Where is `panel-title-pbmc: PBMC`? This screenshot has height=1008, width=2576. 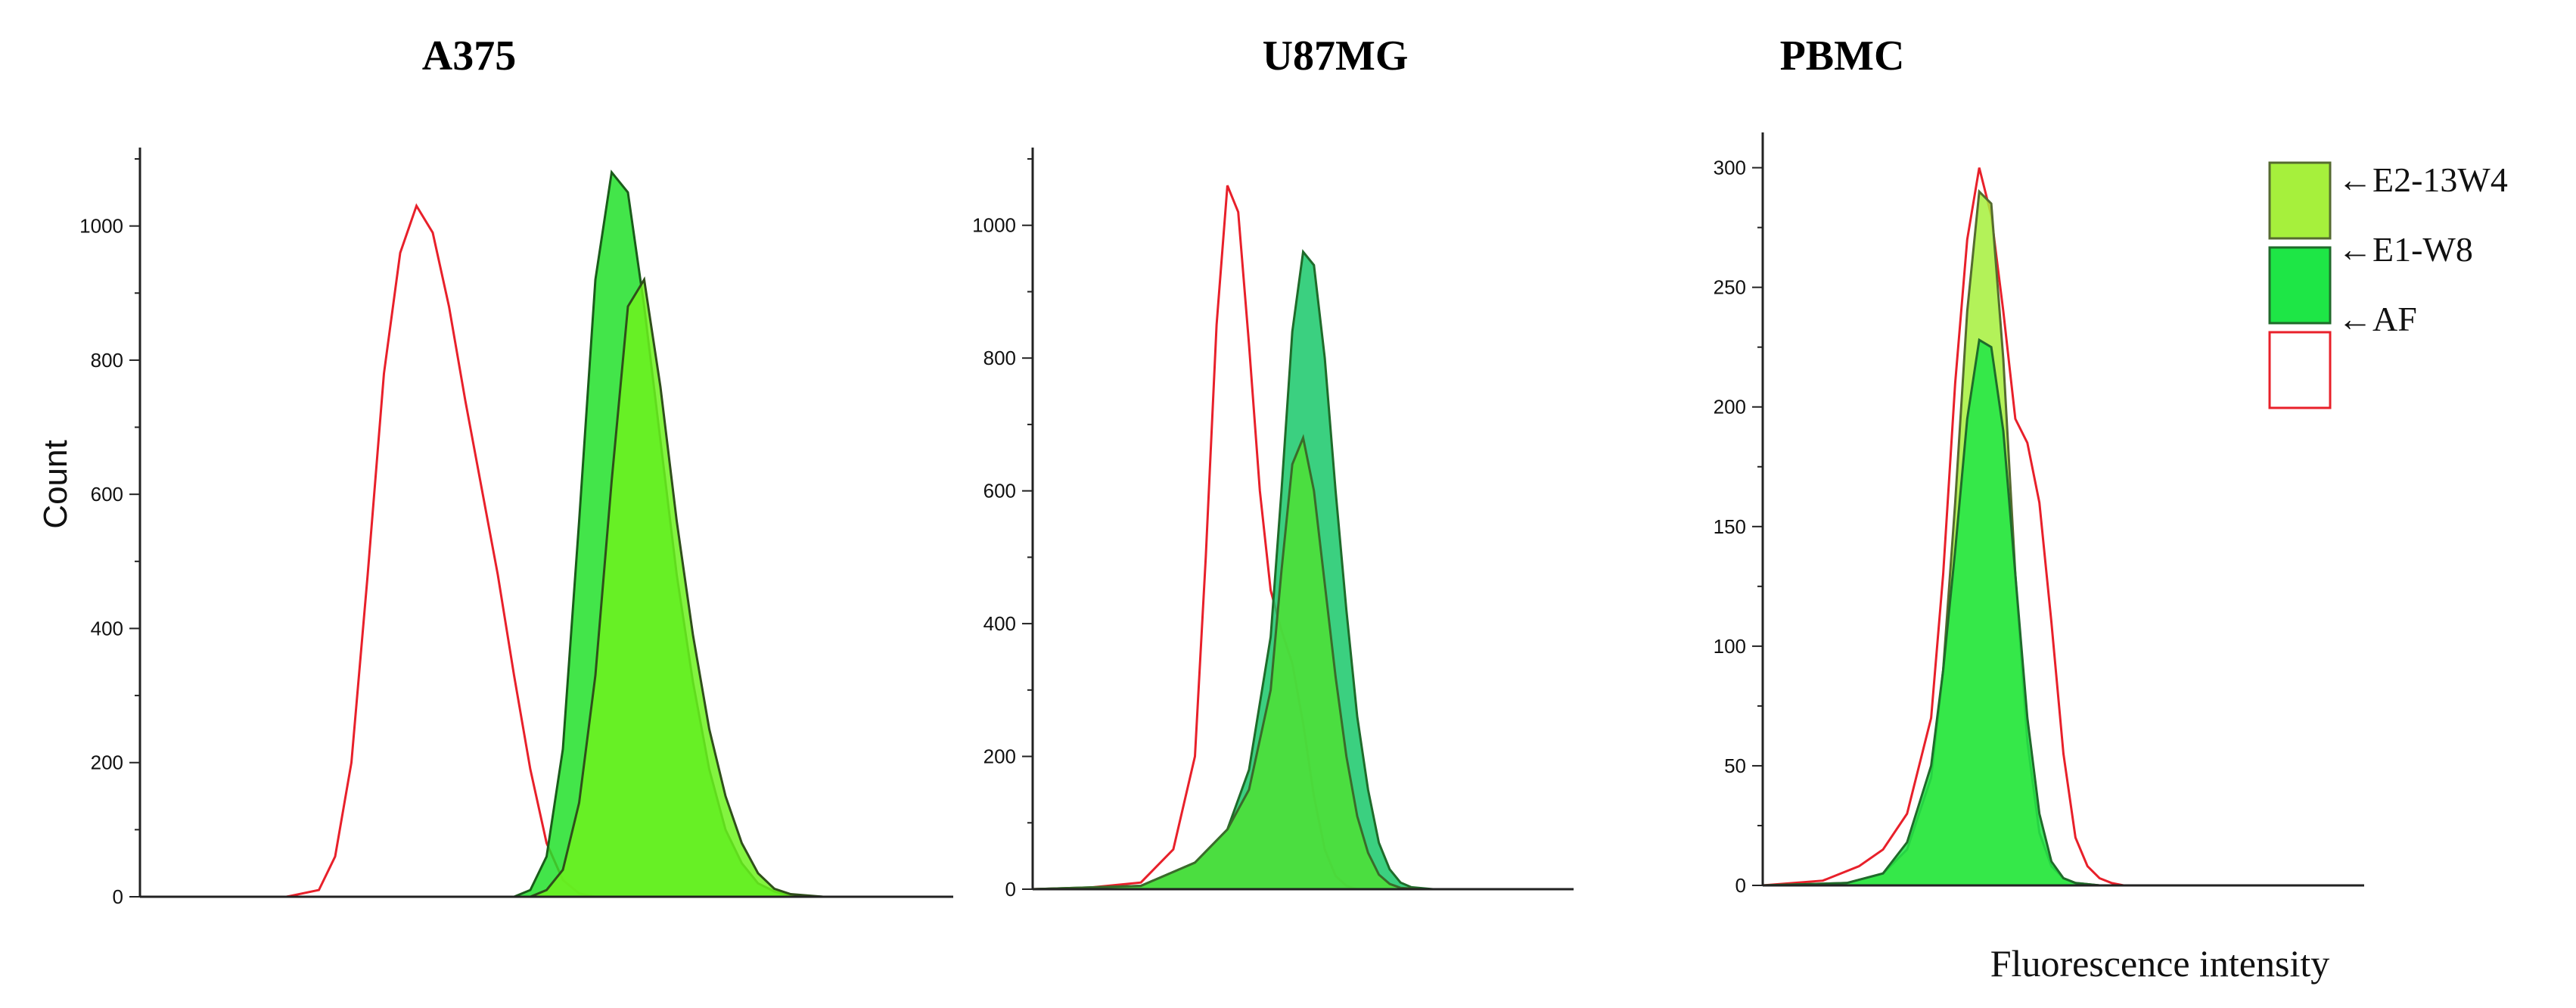 panel-title-pbmc: PBMC is located at coordinates (1842, 56).